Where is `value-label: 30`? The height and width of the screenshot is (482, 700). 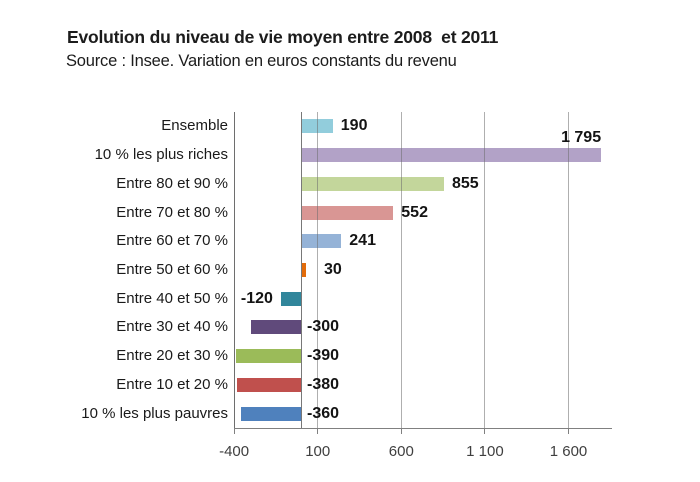
value-label: 30 is located at coordinates (333, 269).